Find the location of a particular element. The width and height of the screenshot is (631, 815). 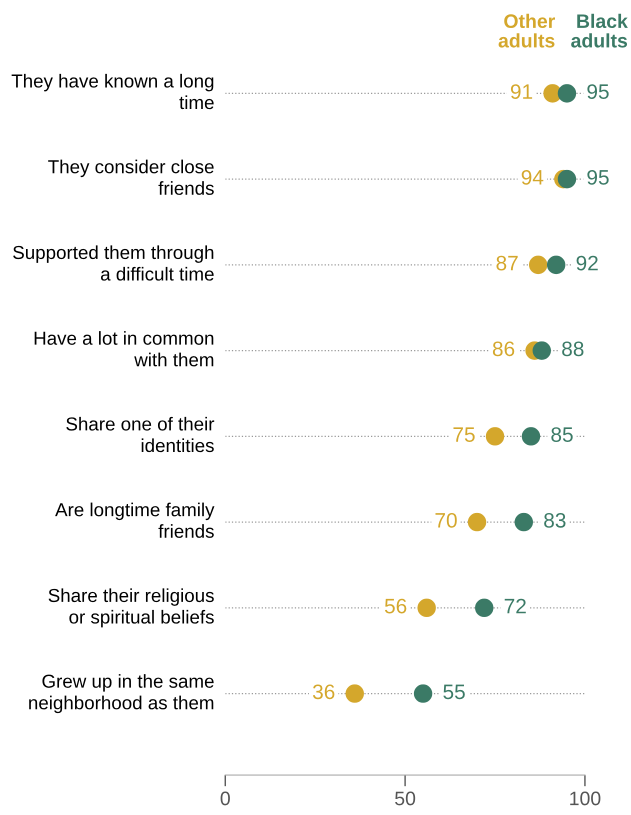

x-tick-label: 0 is located at coordinates (225, 799).